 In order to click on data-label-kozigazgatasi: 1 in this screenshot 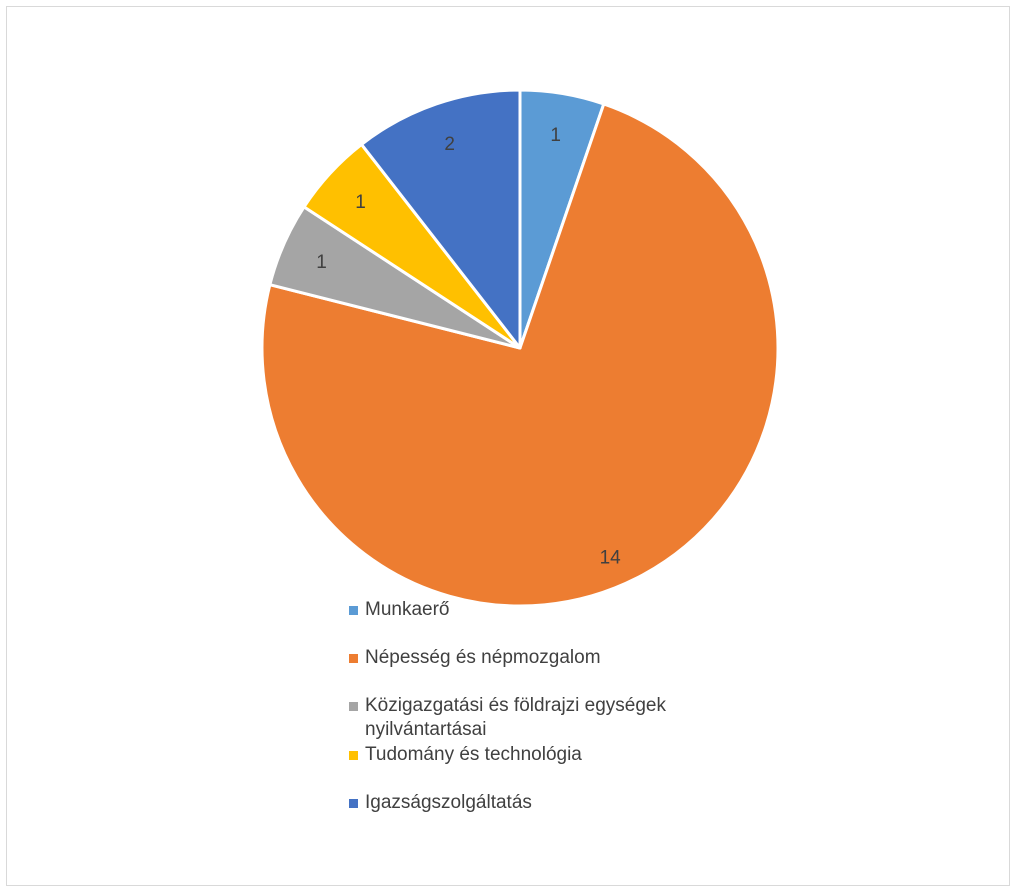, I will do `click(321, 262)`.